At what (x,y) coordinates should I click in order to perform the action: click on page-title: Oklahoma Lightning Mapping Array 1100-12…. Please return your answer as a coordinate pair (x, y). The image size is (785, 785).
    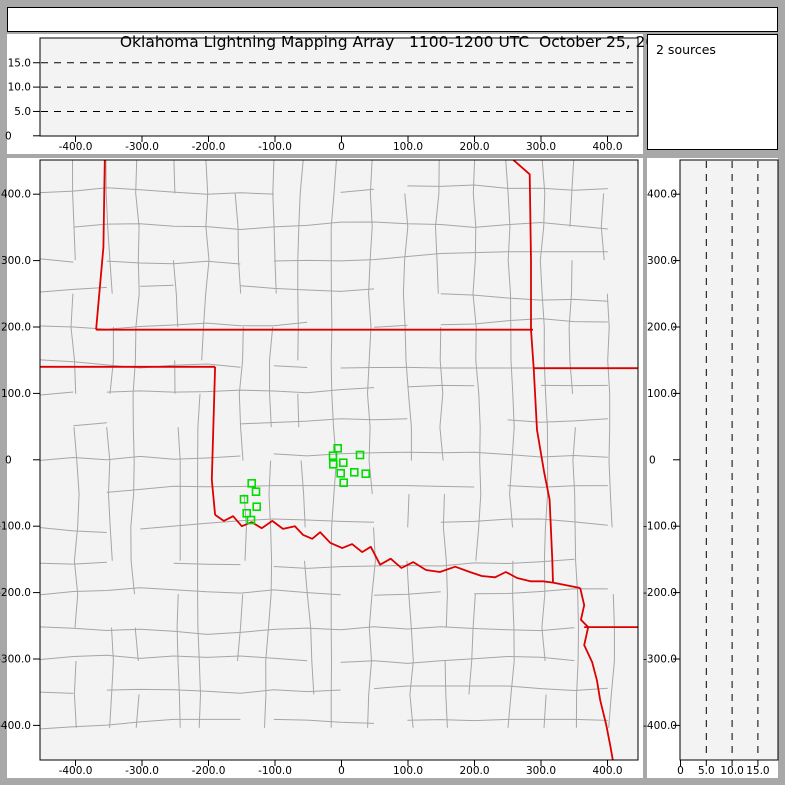
    Looking at the image, I should click on (397, 42).